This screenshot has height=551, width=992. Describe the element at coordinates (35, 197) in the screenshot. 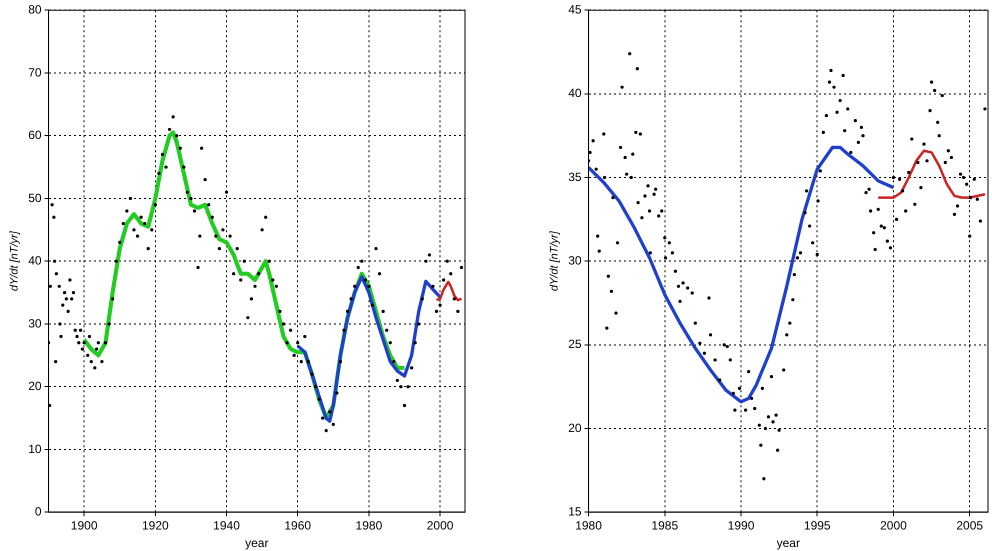

I see `y-tick-label: 50` at that location.